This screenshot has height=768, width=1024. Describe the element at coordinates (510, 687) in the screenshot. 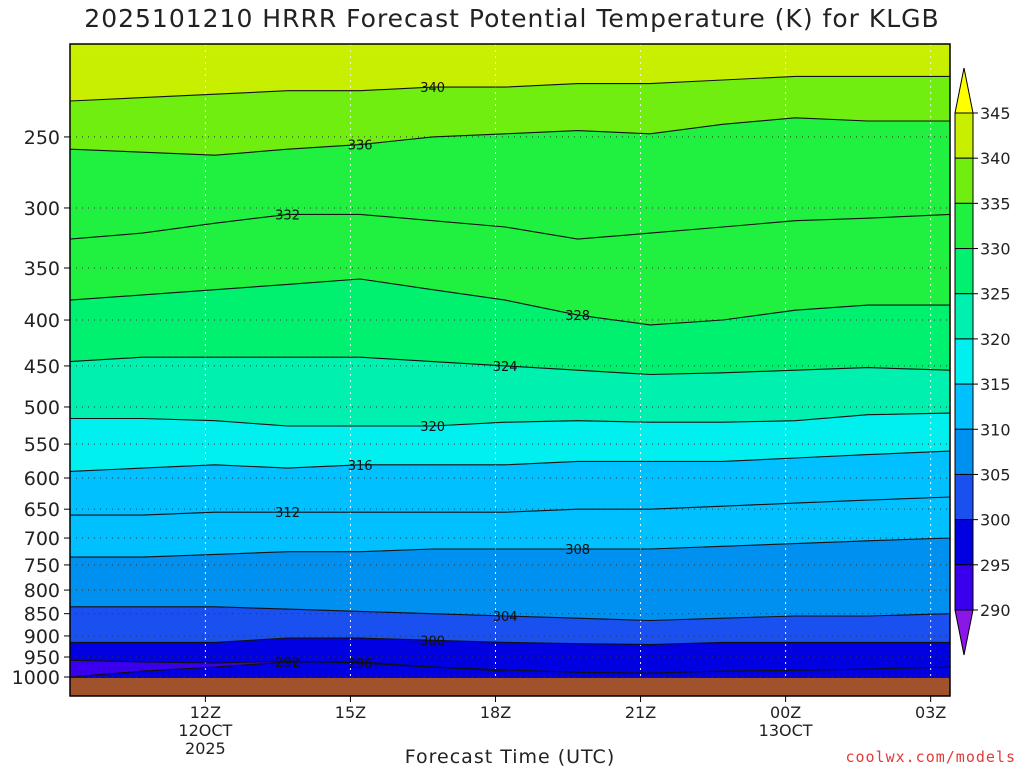

I see `ground-band` at that location.